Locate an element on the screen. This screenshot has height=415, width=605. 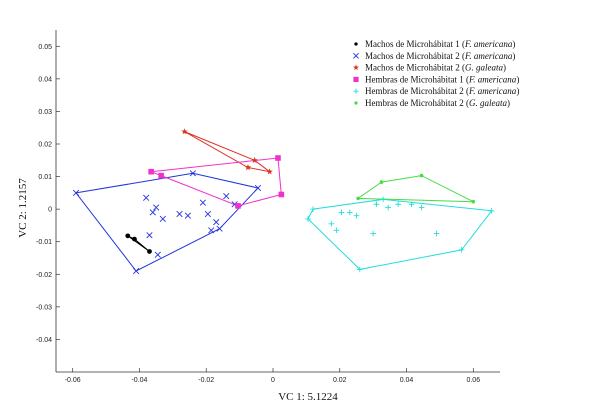
y-tick-label: -0.03 is located at coordinates (44, 307).